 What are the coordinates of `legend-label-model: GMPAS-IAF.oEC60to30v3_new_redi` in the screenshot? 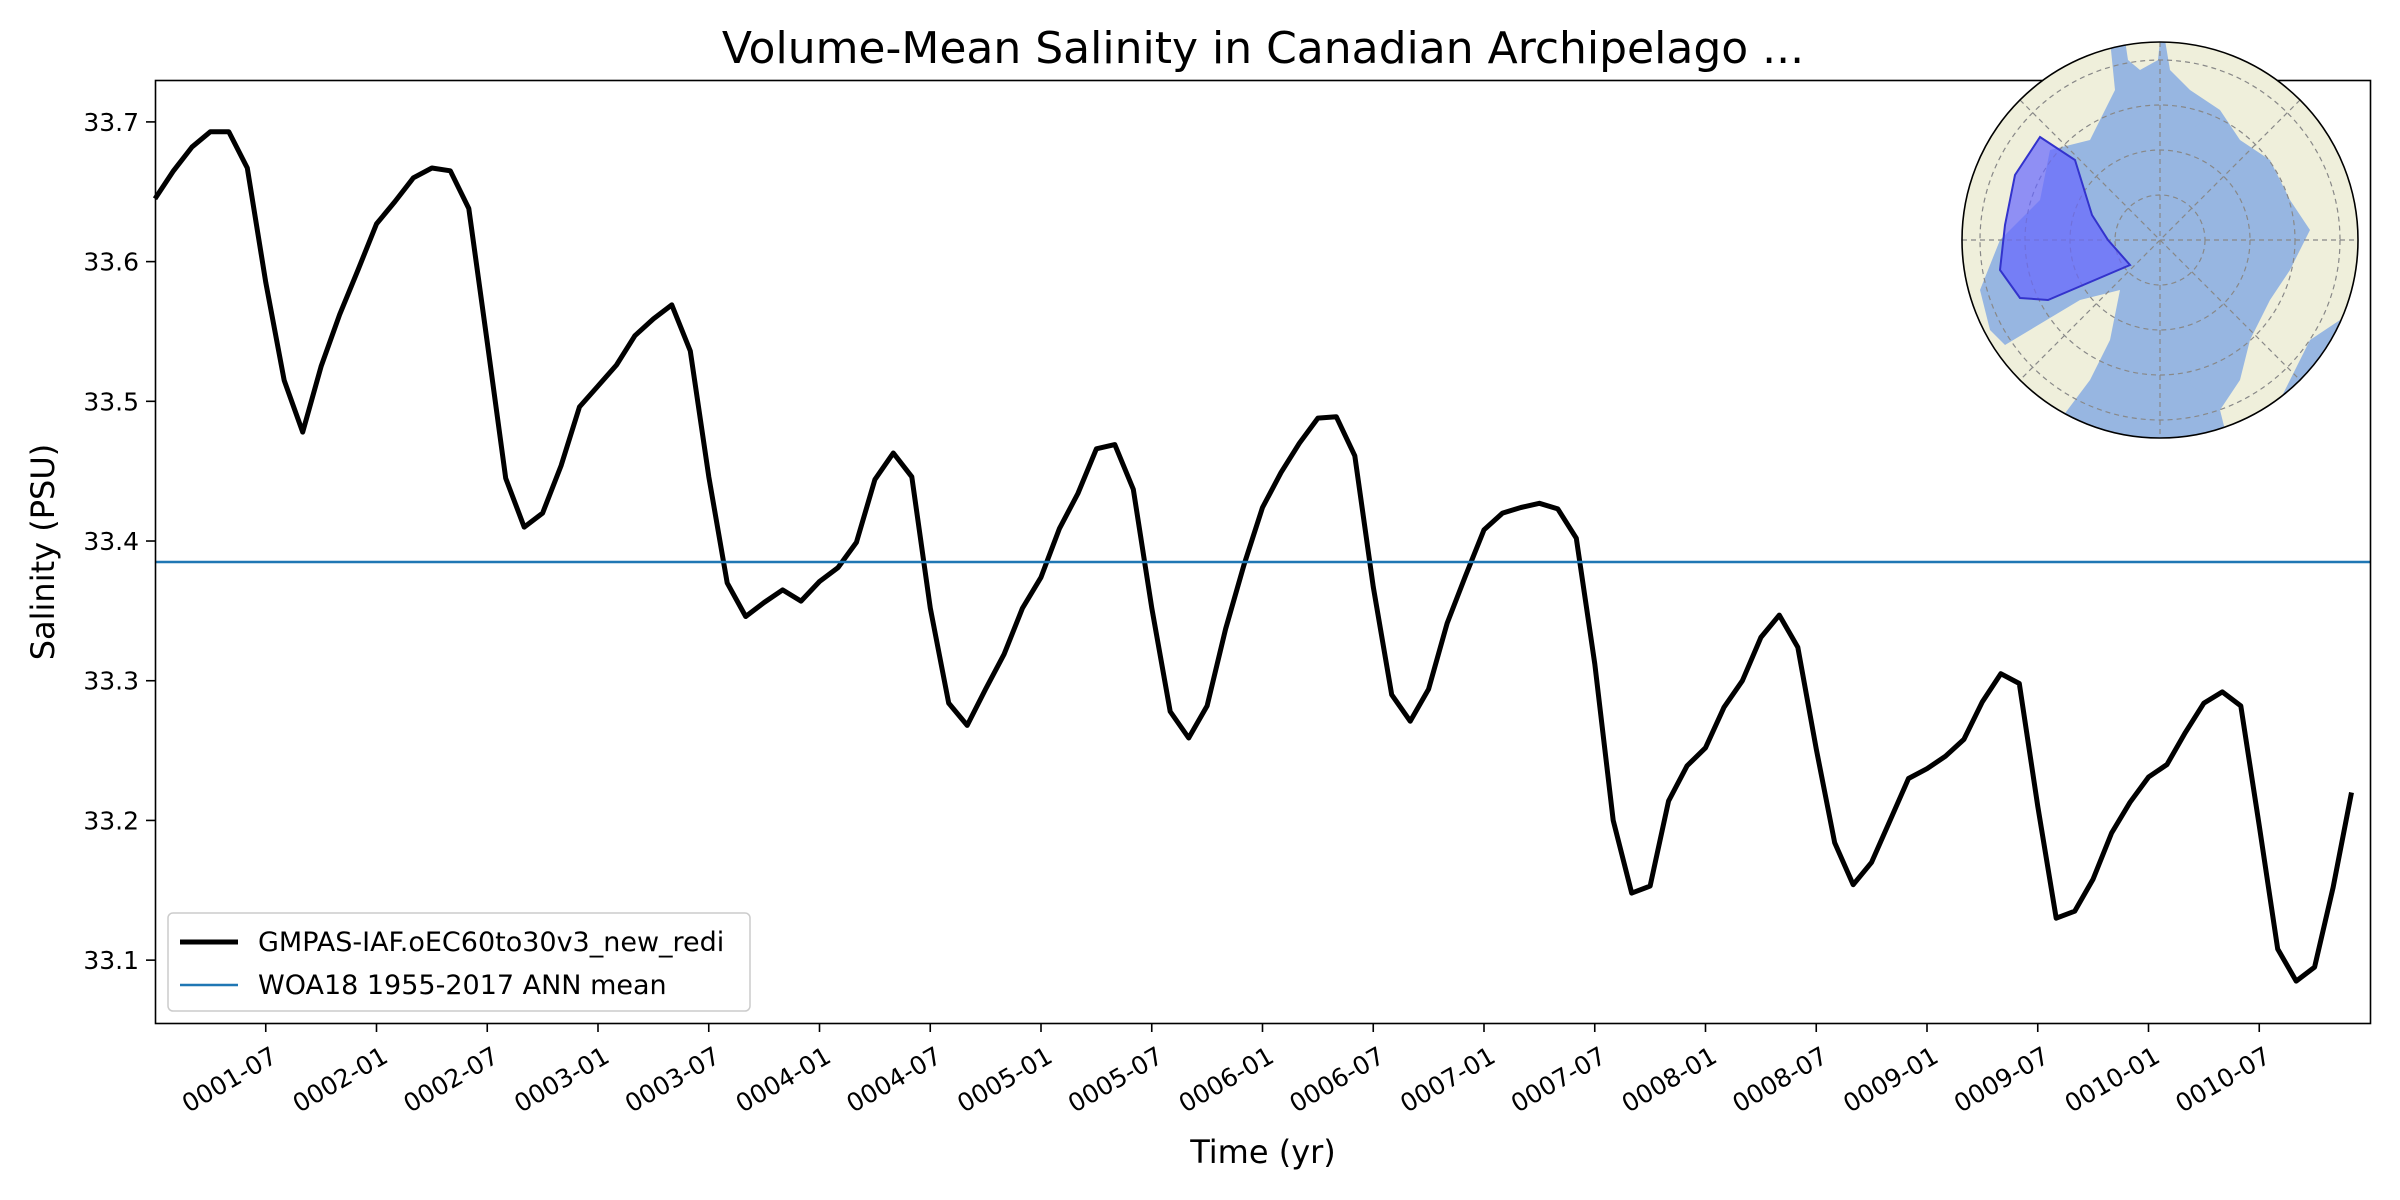 It's located at (491, 942).